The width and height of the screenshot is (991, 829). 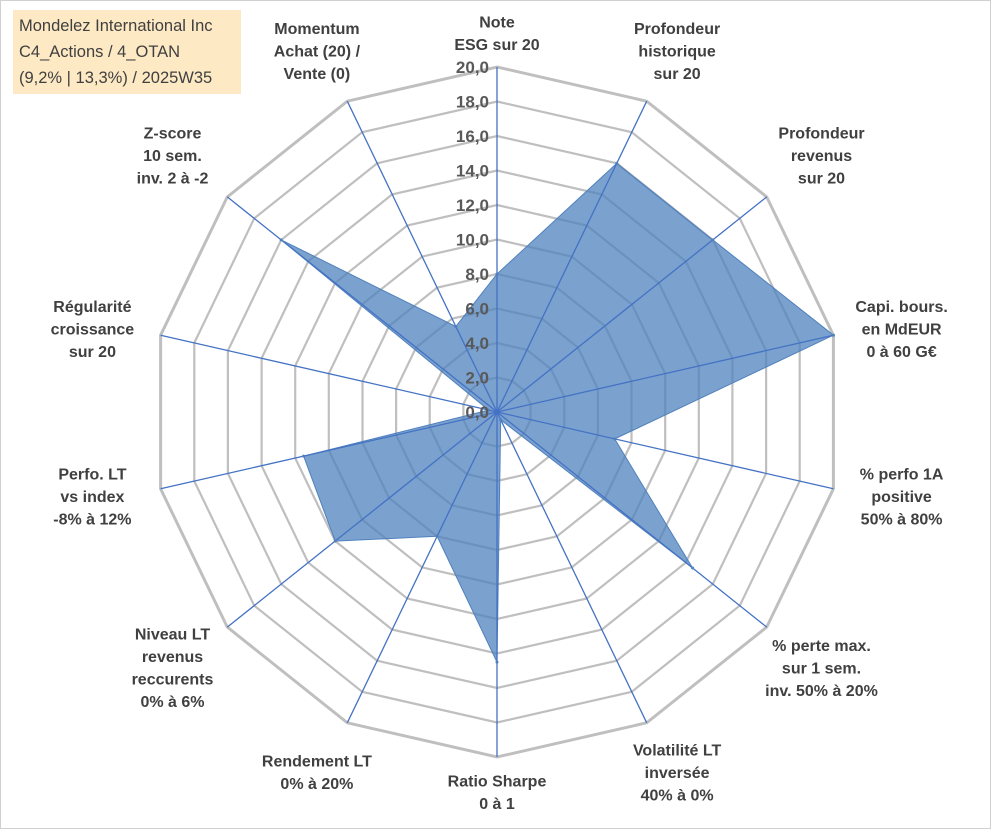 I want to click on axis-label: Rendement LT 0% à 20%, so click(x=317, y=774).